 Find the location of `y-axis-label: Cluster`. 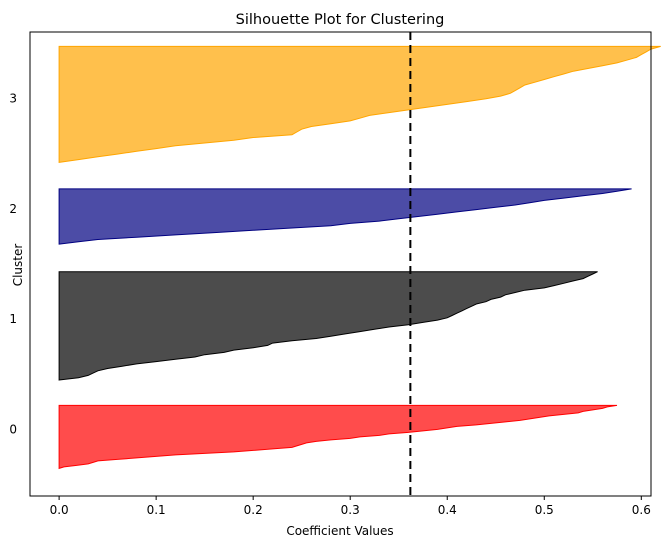

y-axis-label: Cluster is located at coordinates (18, 265).